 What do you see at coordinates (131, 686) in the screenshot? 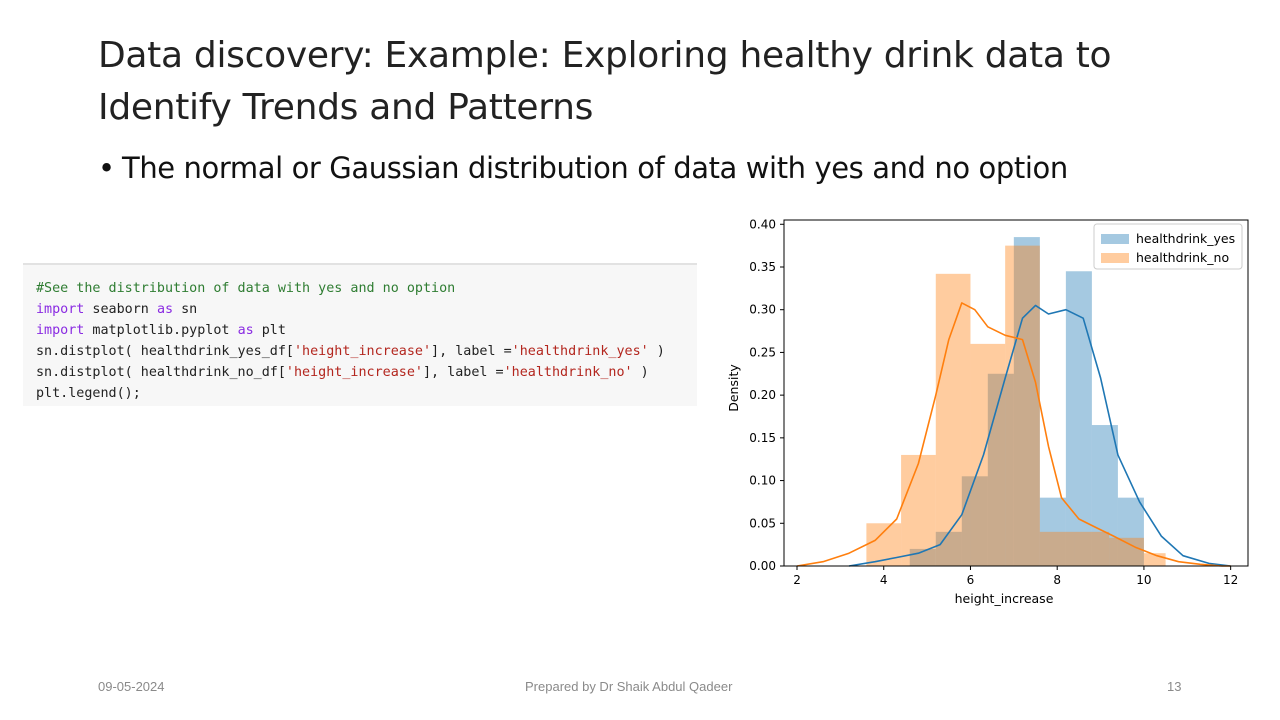
I see `footer-date: 09-05-2024` at bounding box center [131, 686].